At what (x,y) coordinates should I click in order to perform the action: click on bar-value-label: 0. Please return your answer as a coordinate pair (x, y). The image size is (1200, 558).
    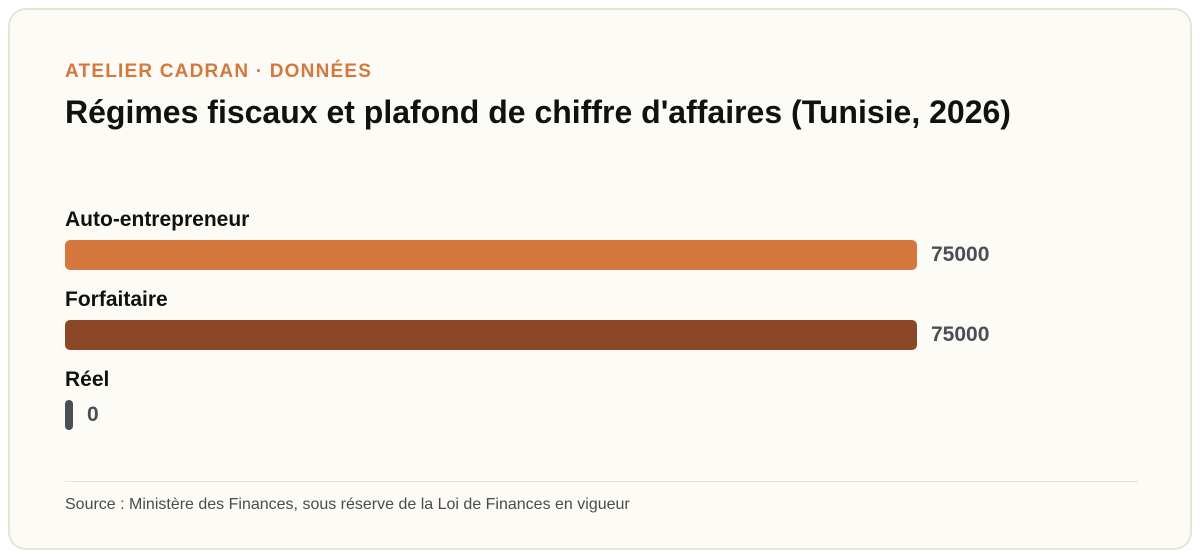
    Looking at the image, I should click on (93, 414).